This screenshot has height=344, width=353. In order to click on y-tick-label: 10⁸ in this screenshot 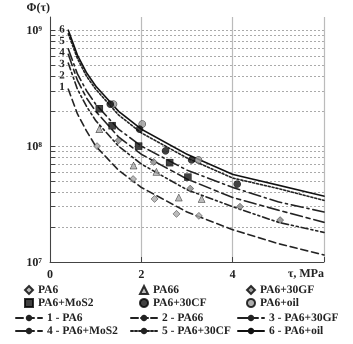, I will do `click(34, 146)`.